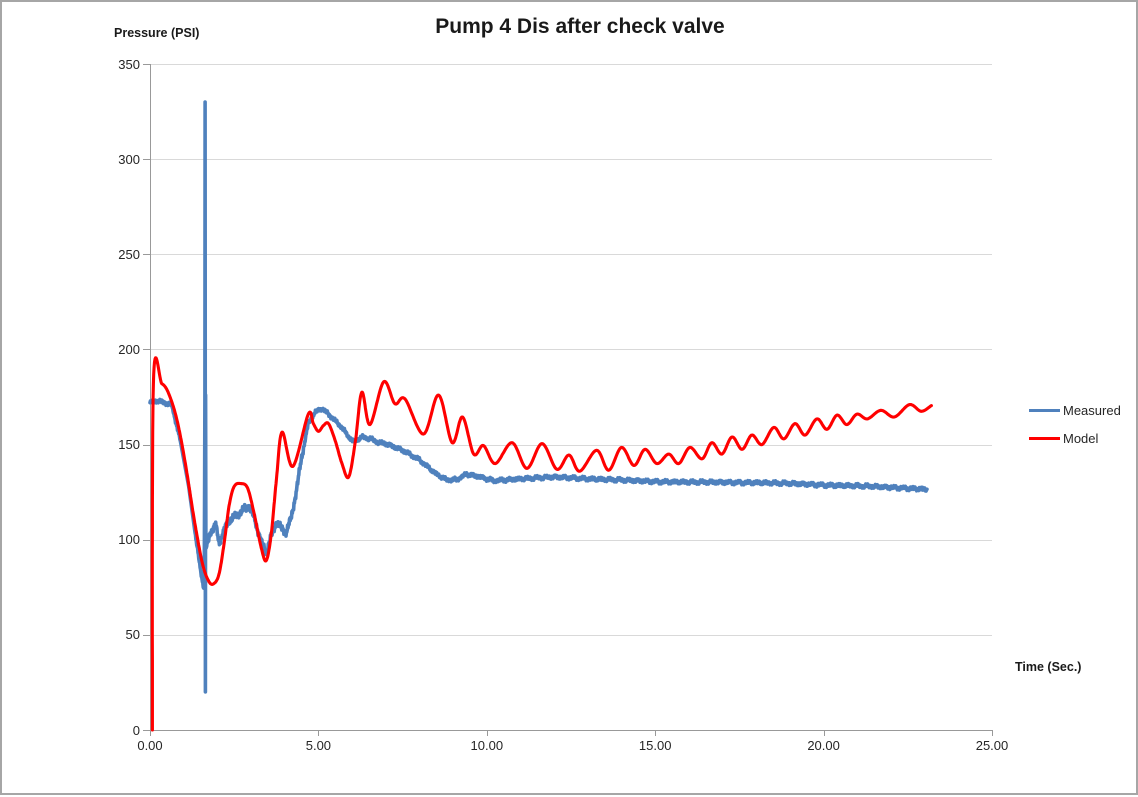 This screenshot has height=797, width=1138. Describe the element at coordinates (129, 254) in the screenshot. I see `y-tick-label: 250` at that location.